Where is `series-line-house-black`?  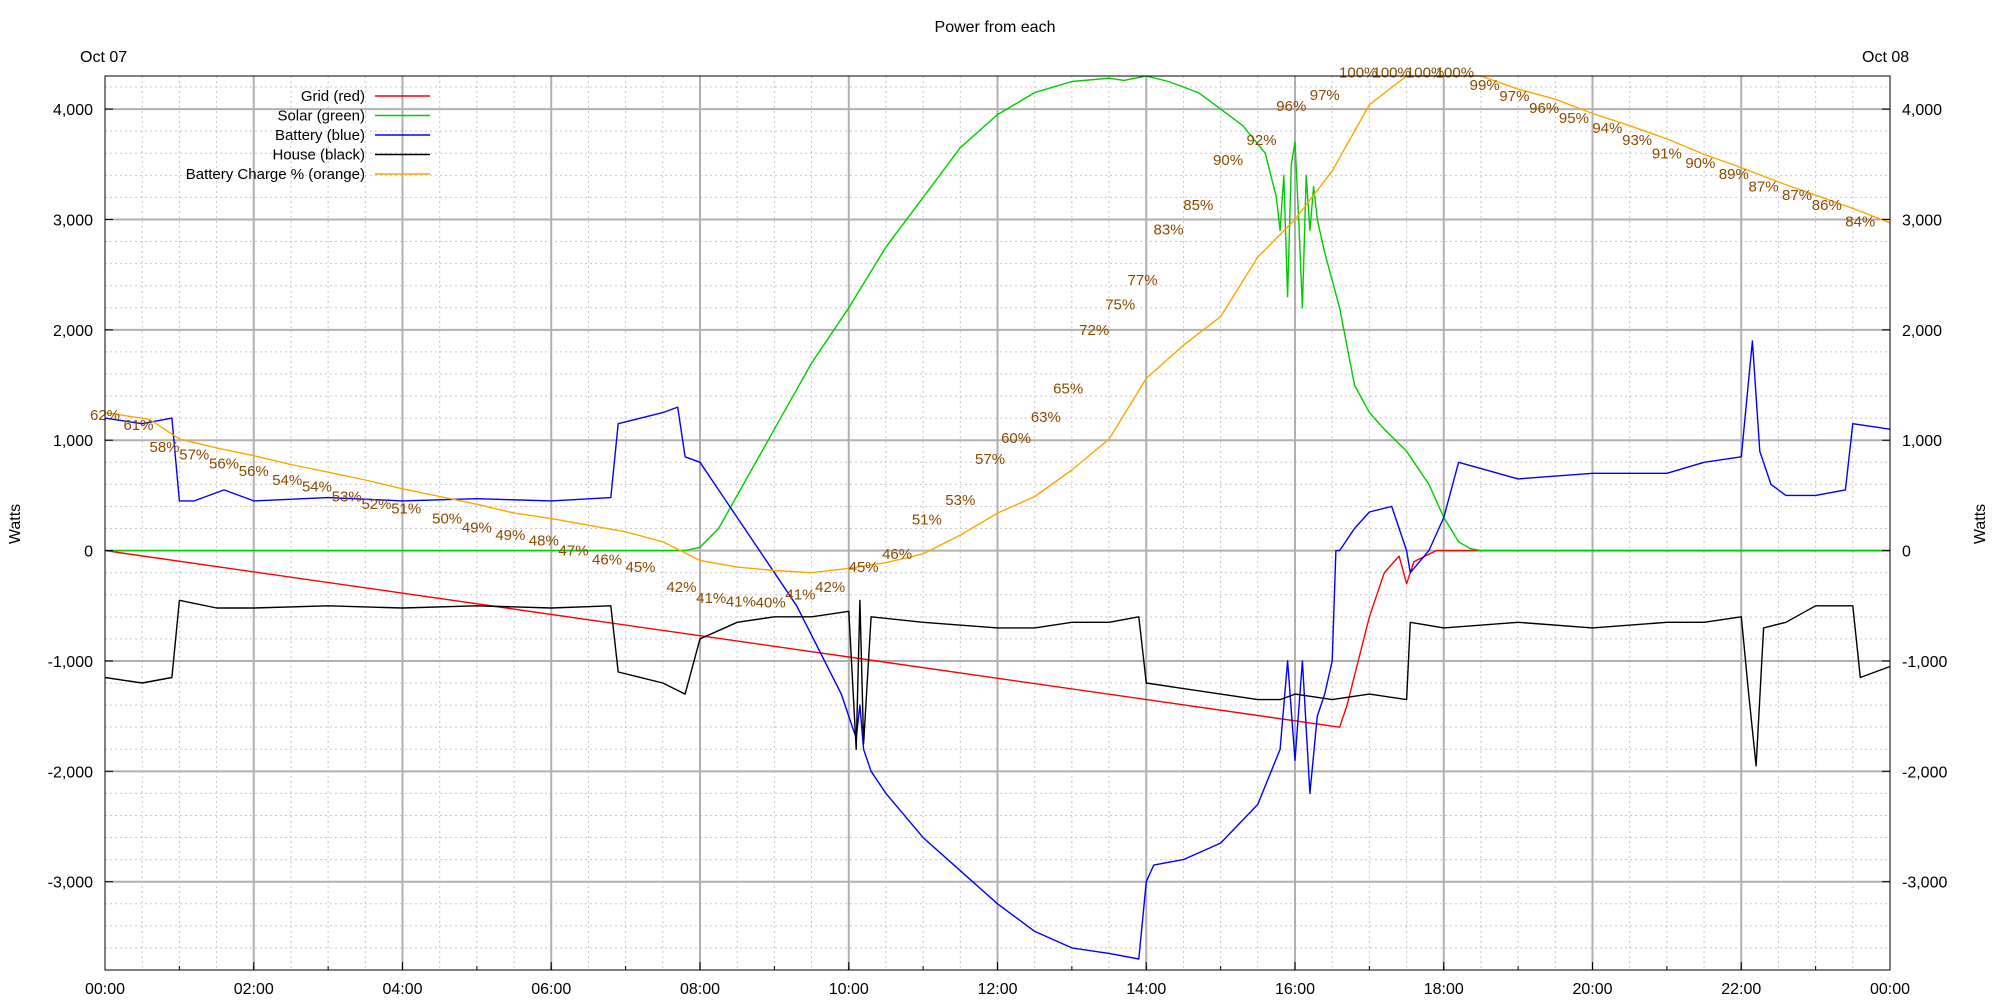
series-line-house-black is located at coordinates (997, 683).